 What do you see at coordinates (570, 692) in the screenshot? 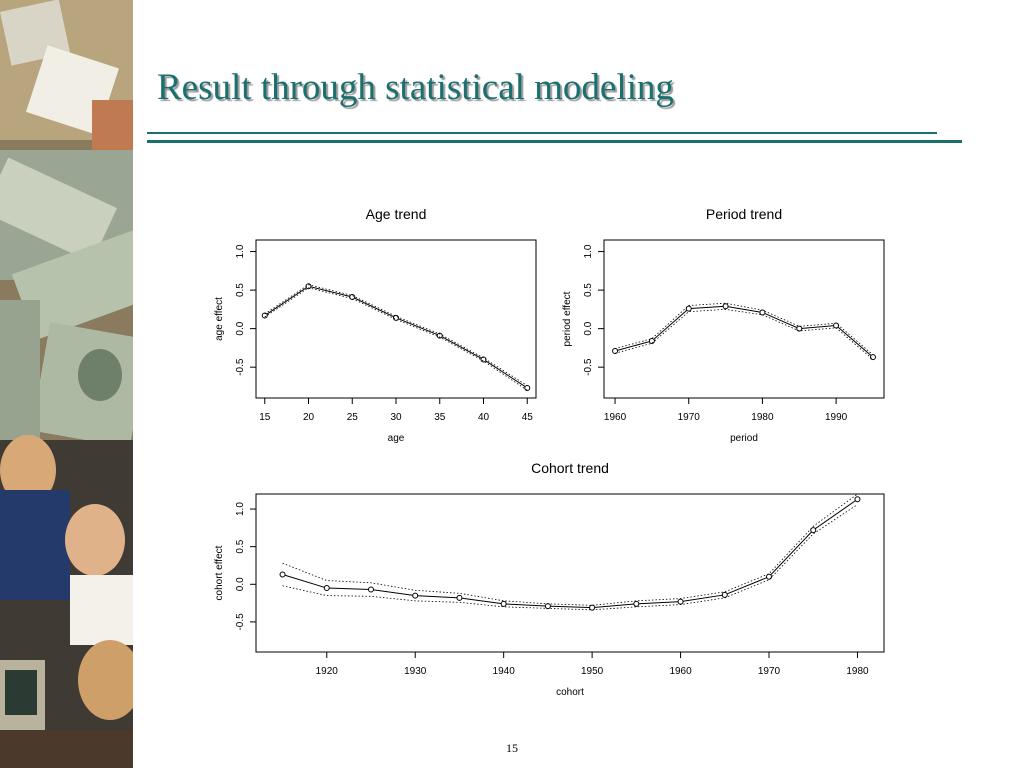
I see `cohort-x-axis-label: cohort` at bounding box center [570, 692].